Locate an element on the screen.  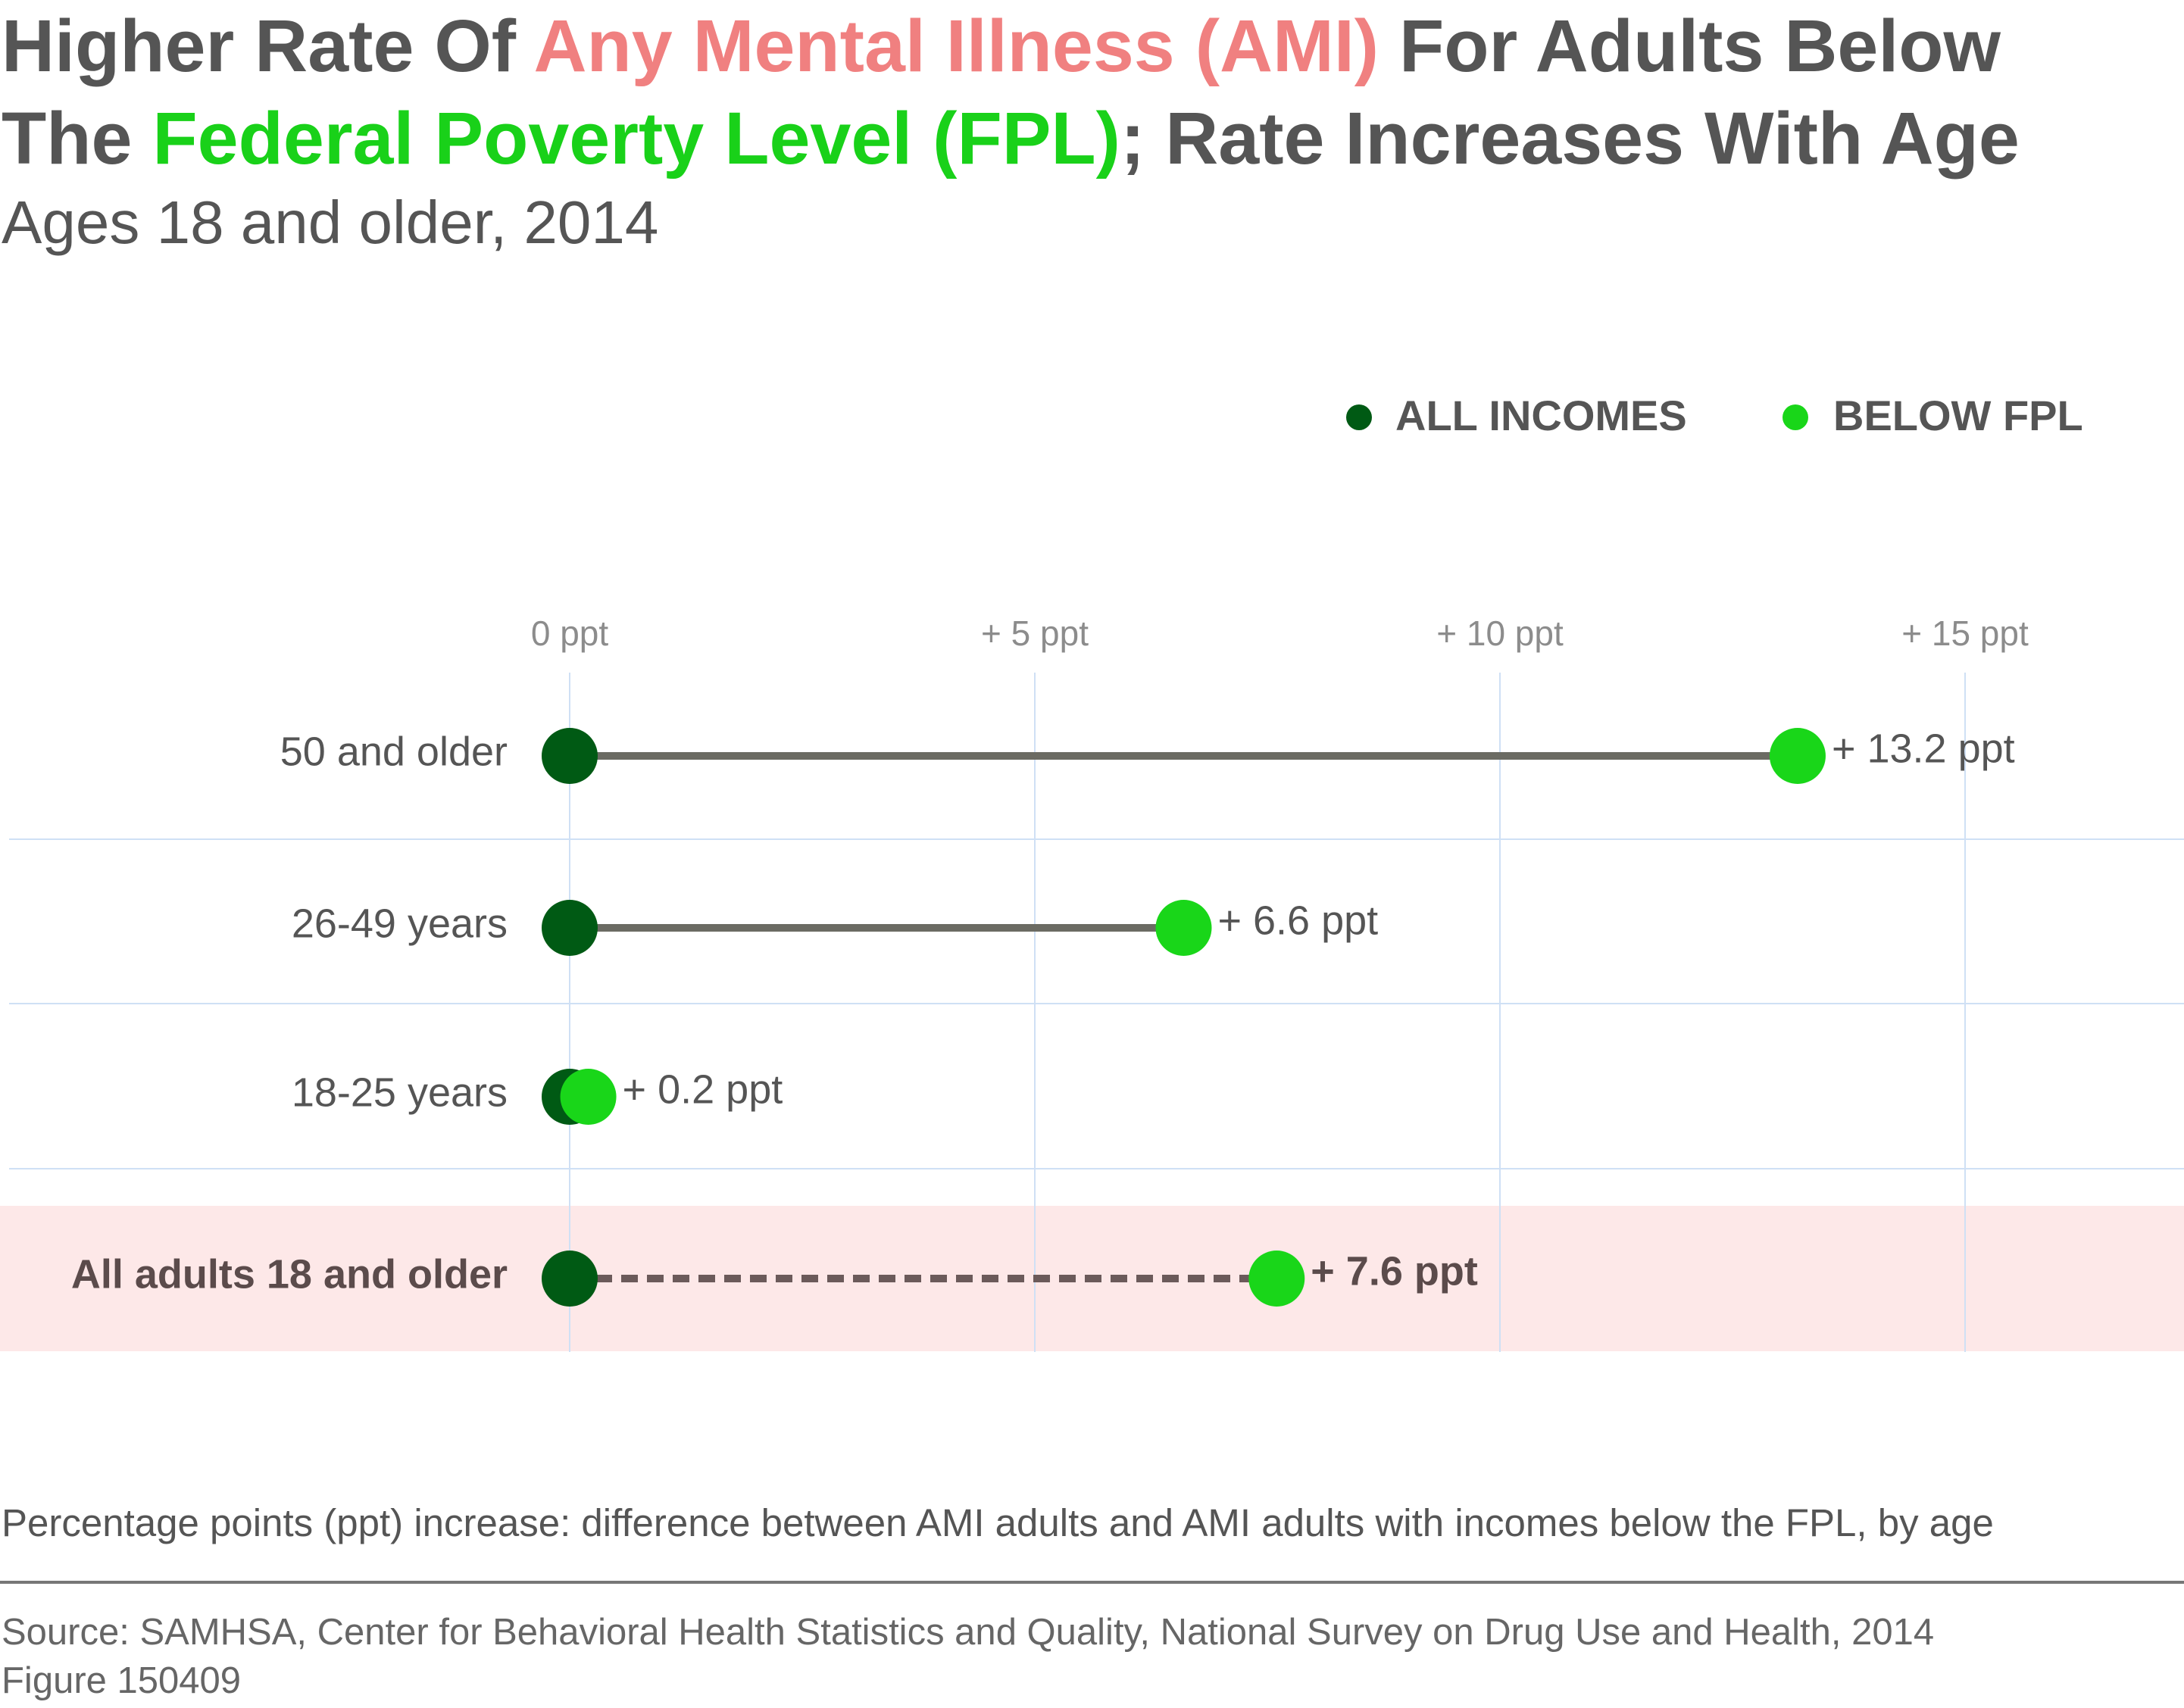
value-label: + 6.6 ppt is located at coordinates (1297, 920).